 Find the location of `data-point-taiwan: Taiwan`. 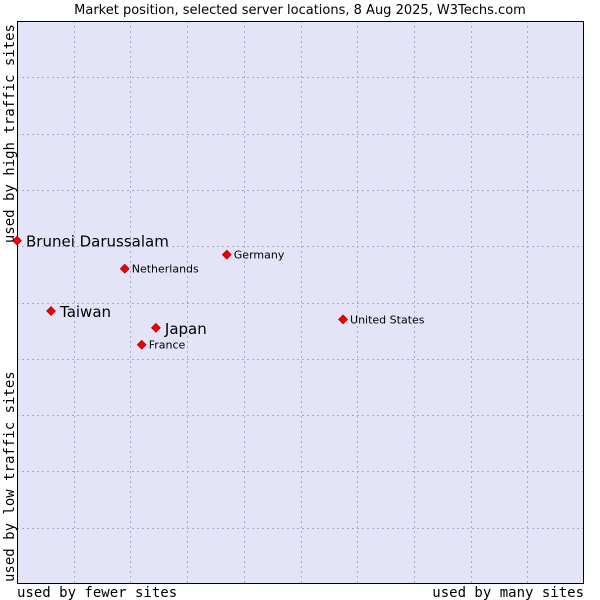

data-point-taiwan: Taiwan is located at coordinates (78, 312).